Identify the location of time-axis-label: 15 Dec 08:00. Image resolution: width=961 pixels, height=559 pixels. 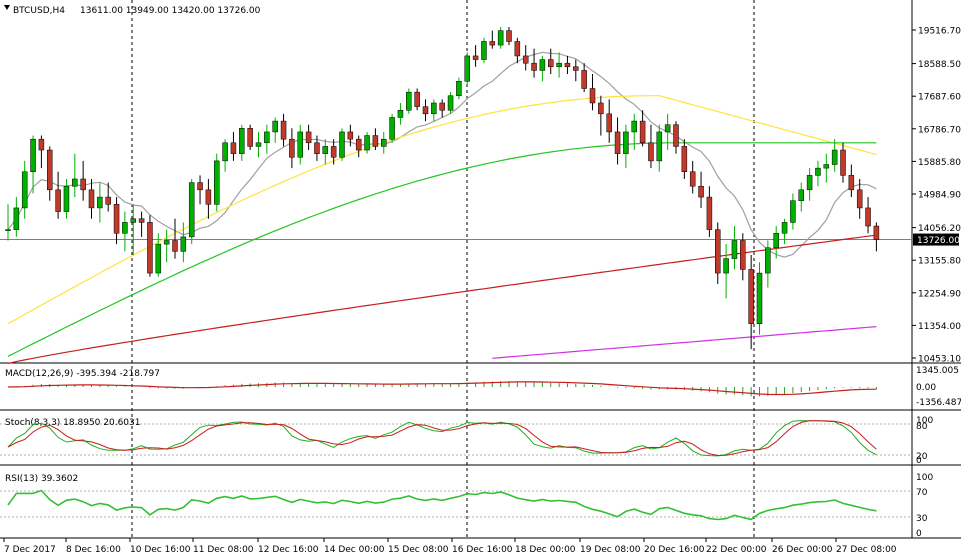
(418, 550).